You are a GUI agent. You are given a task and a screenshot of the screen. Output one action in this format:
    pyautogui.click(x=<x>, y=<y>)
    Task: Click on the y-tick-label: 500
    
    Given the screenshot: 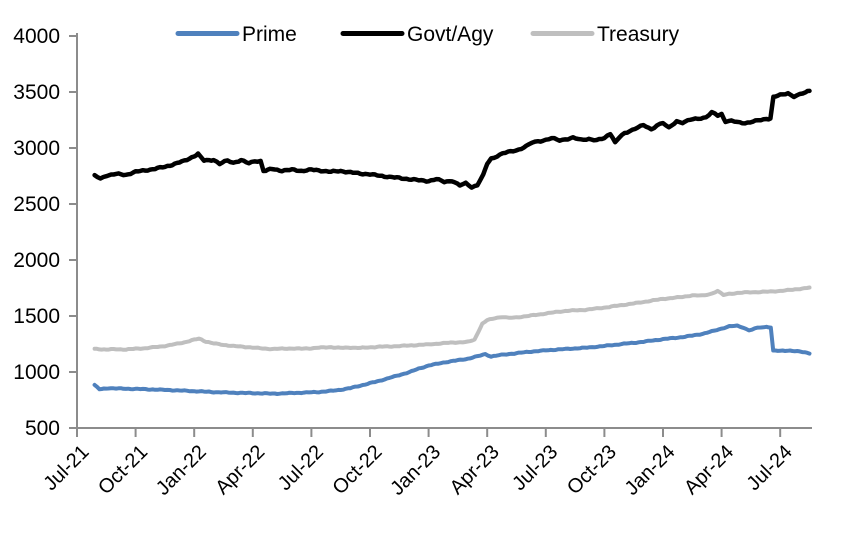 What is the action you would take?
    pyautogui.click(x=42, y=428)
    